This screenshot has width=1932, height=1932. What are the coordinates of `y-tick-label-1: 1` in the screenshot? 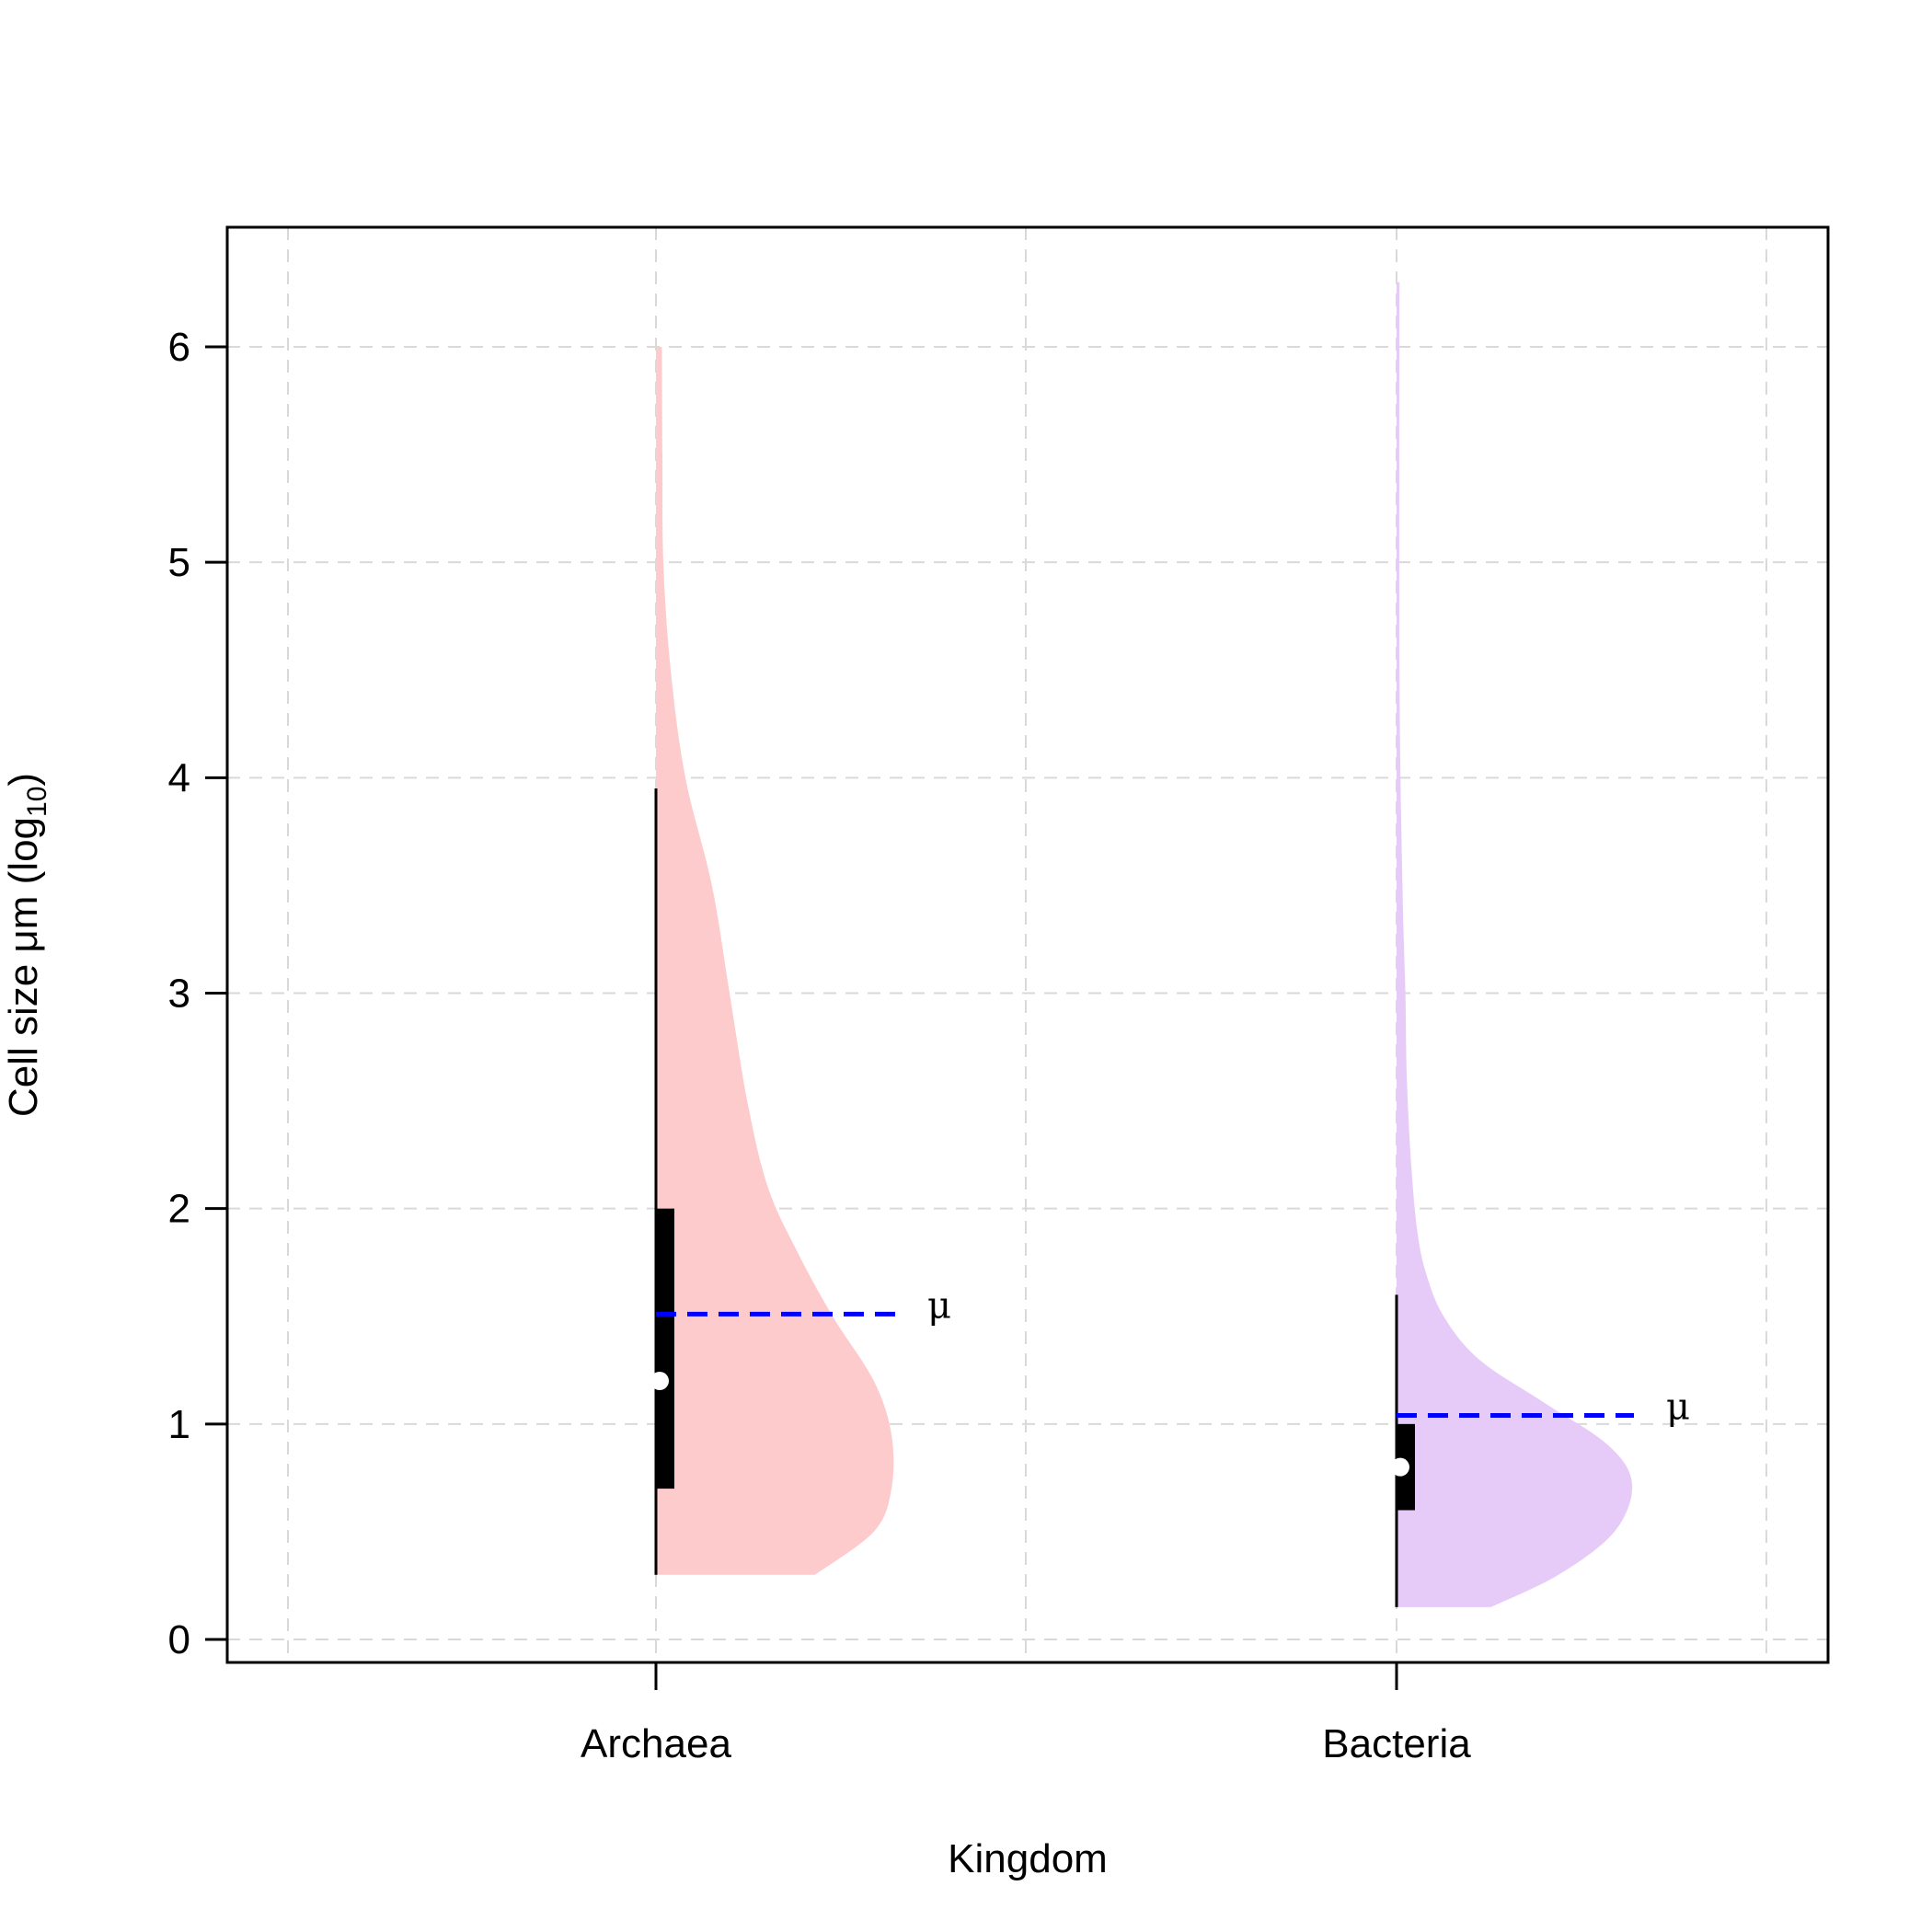 It's located at (179, 1424).